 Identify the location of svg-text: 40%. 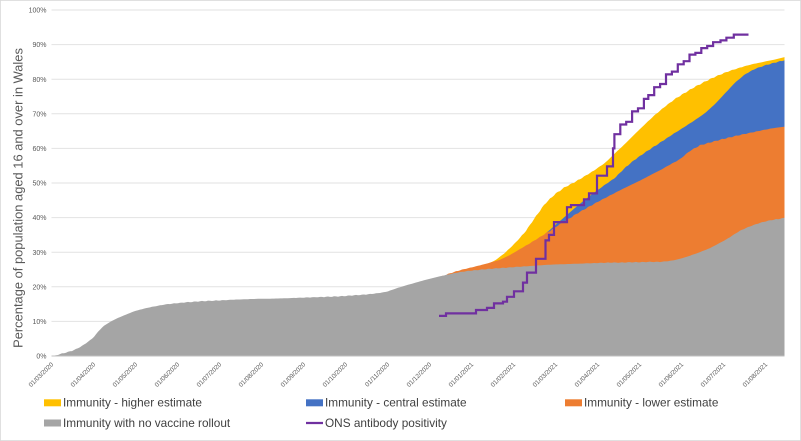
(39, 218).